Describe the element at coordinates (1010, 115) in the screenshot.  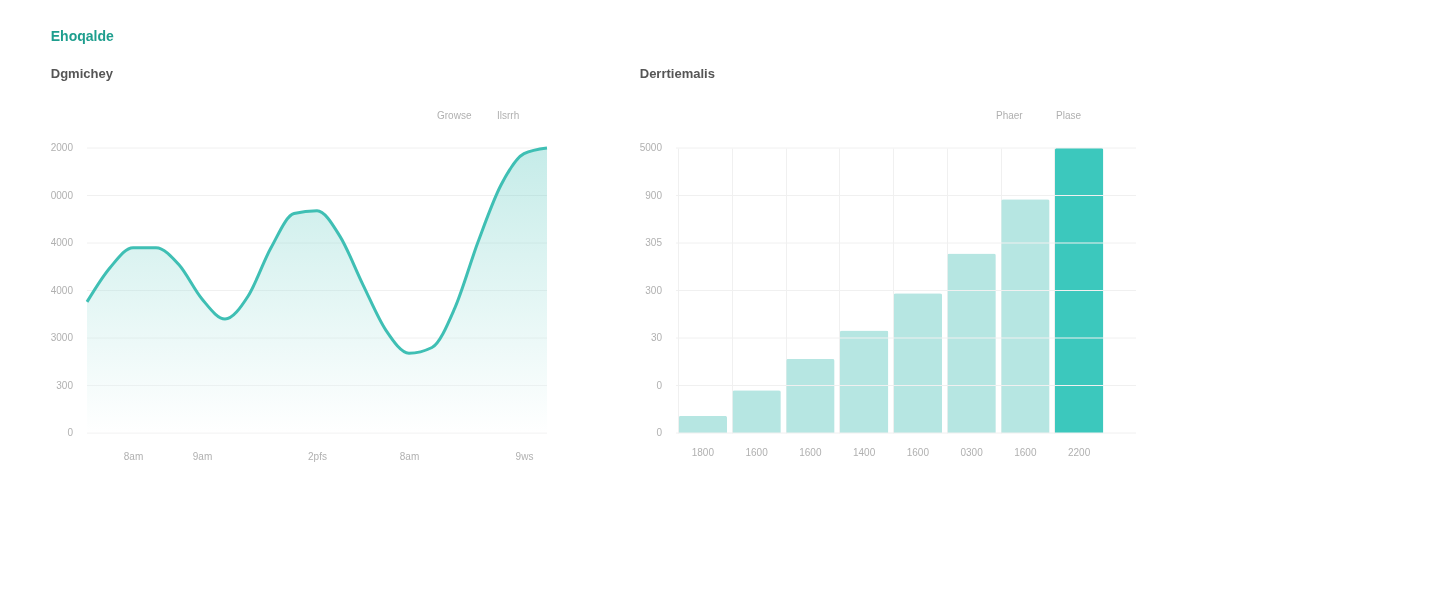
I see `text: Phaer` at that location.